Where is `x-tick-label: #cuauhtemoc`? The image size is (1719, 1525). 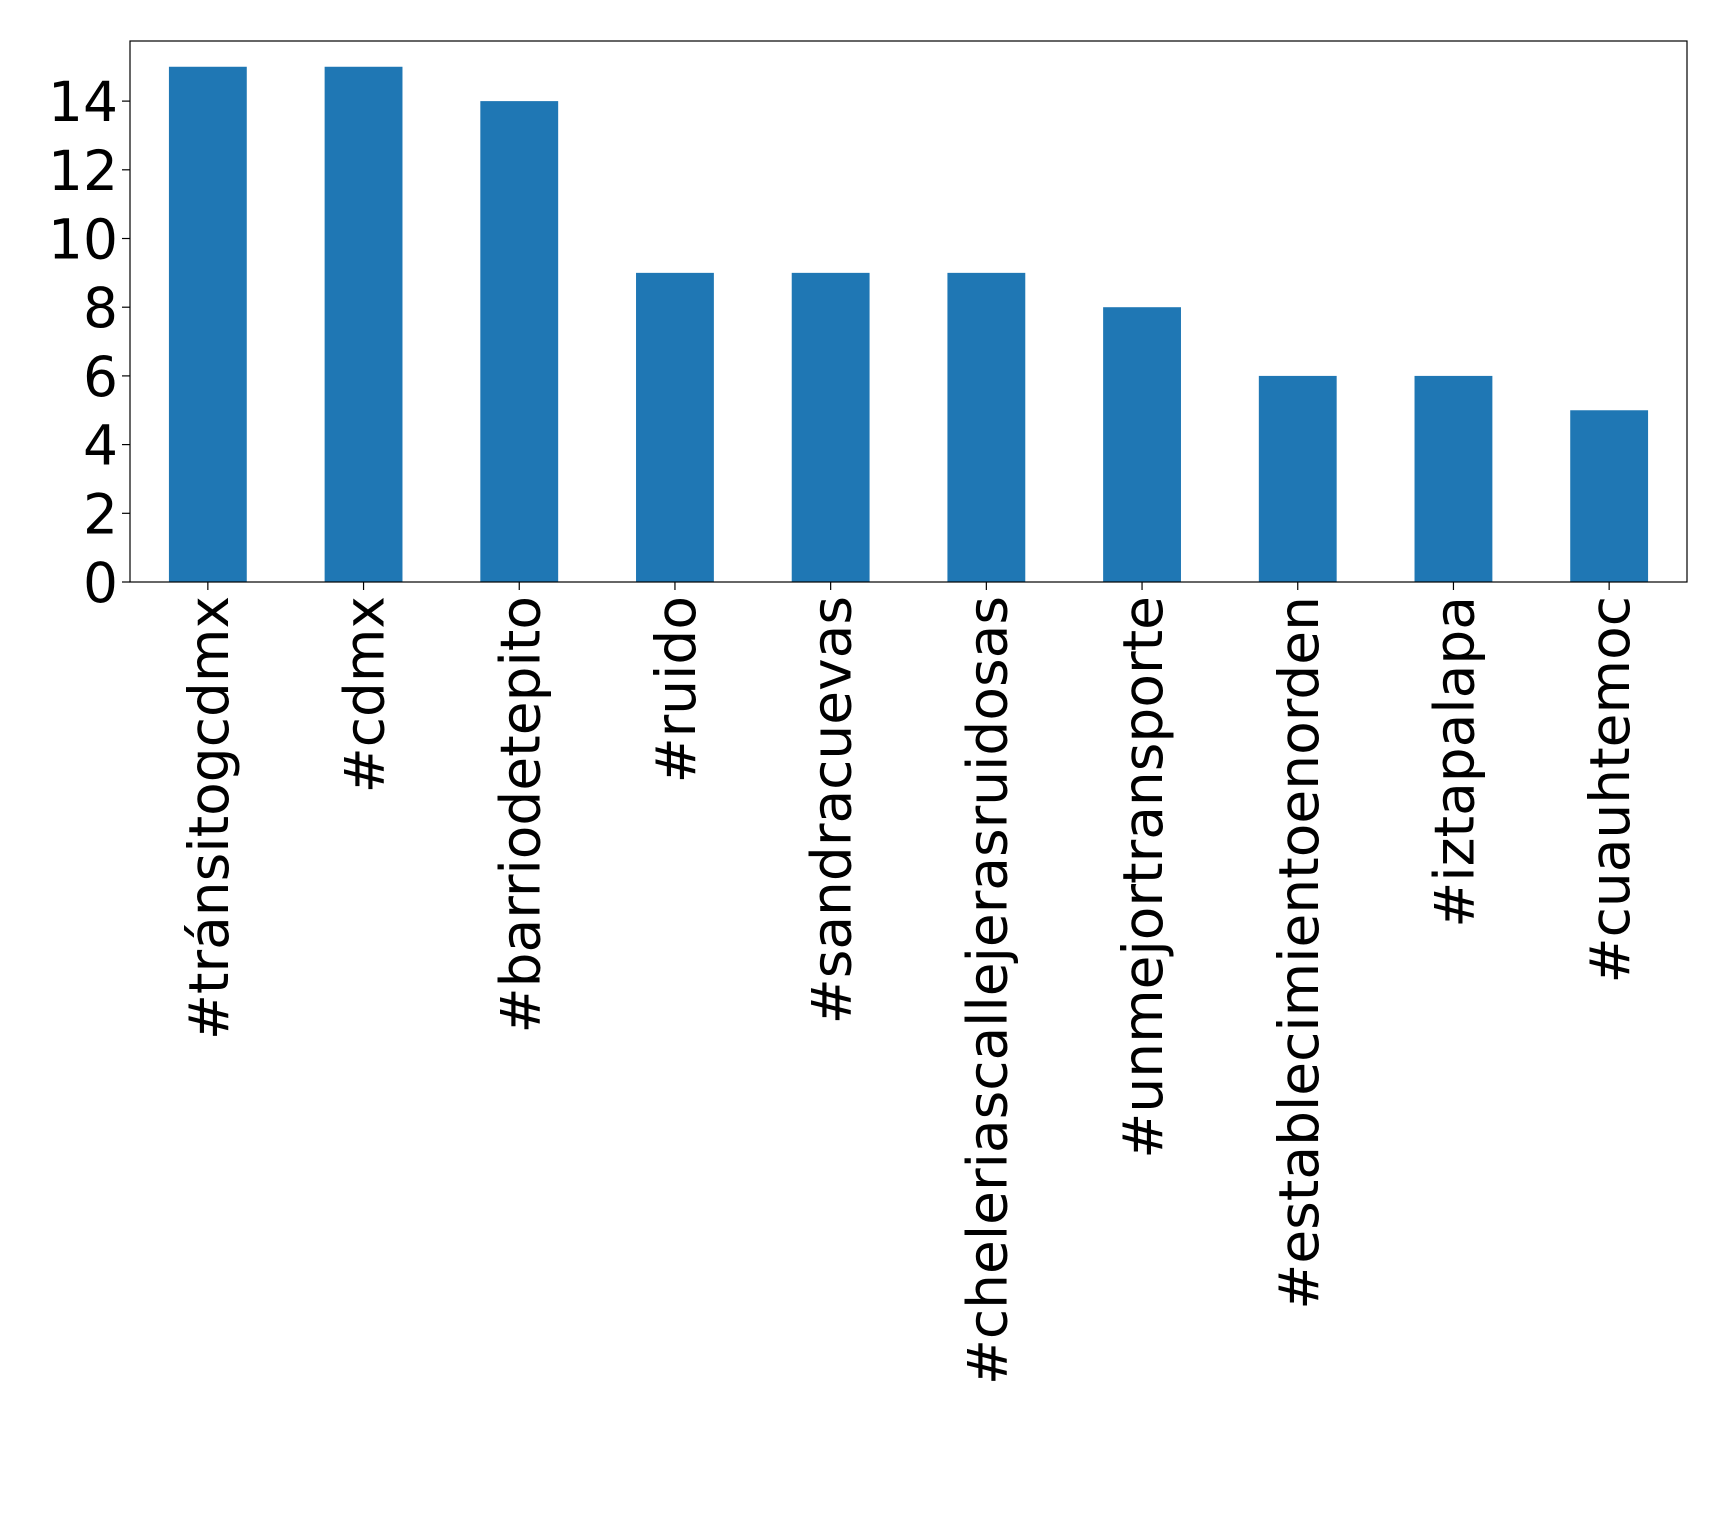 x-tick-label: #cuauhtemoc is located at coordinates (1610, 789).